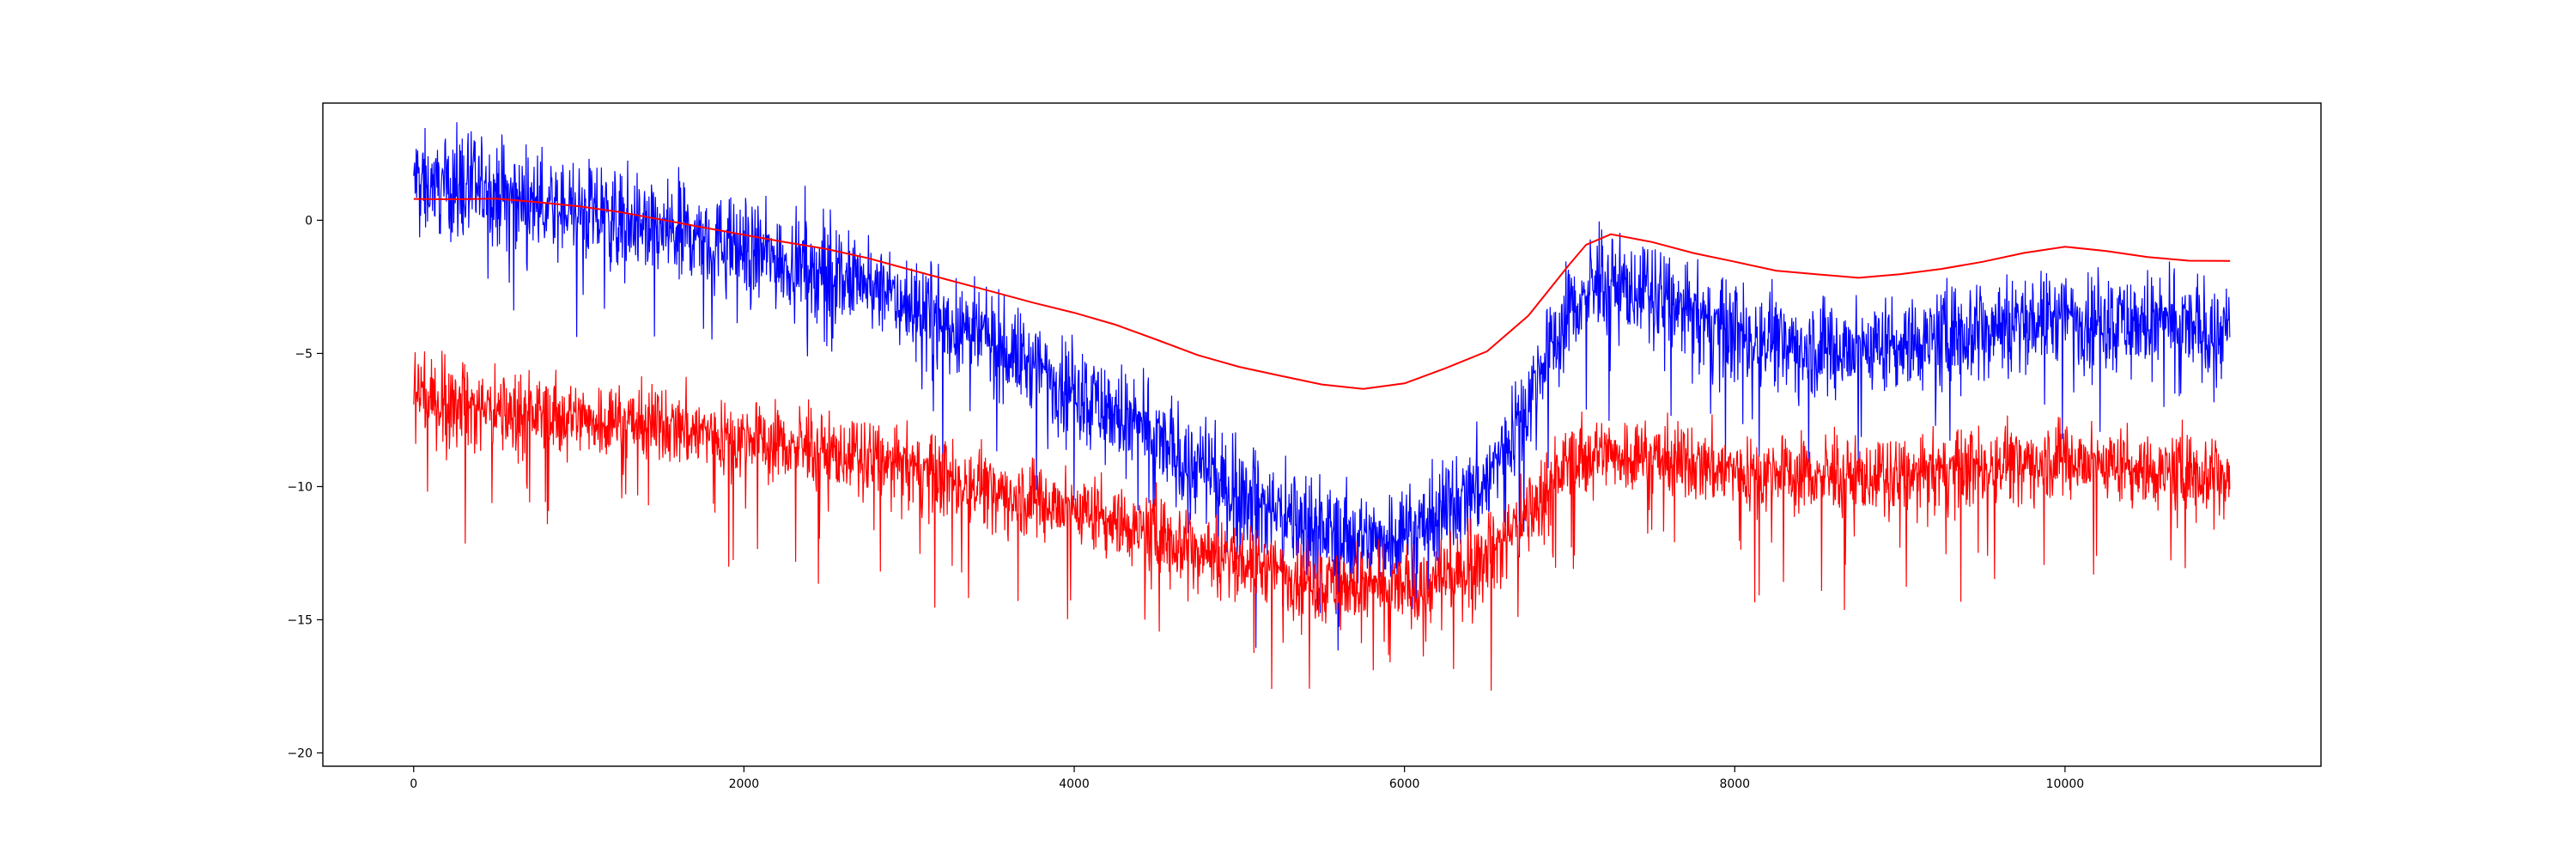 This screenshot has width=2576, height=859. What do you see at coordinates (309, 221) in the screenshot?
I see `y-tick-label: 0` at bounding box center [309, 221].